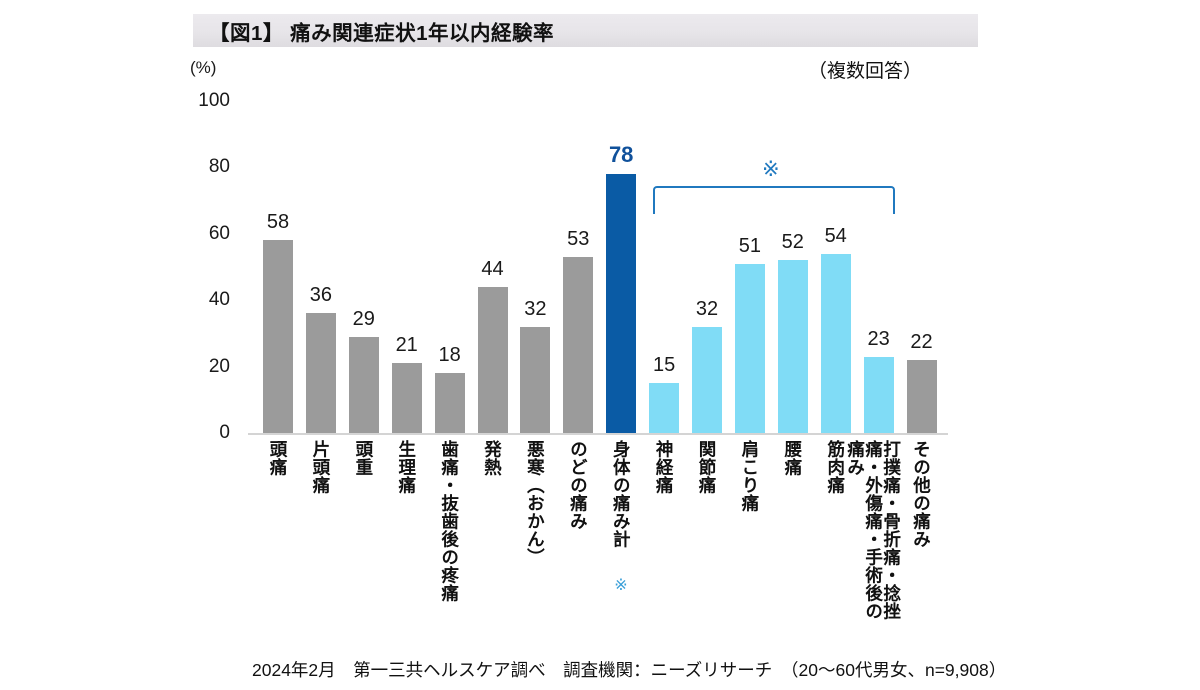  I want to click on y-axis-tick-20: 20, so click(219, 366).